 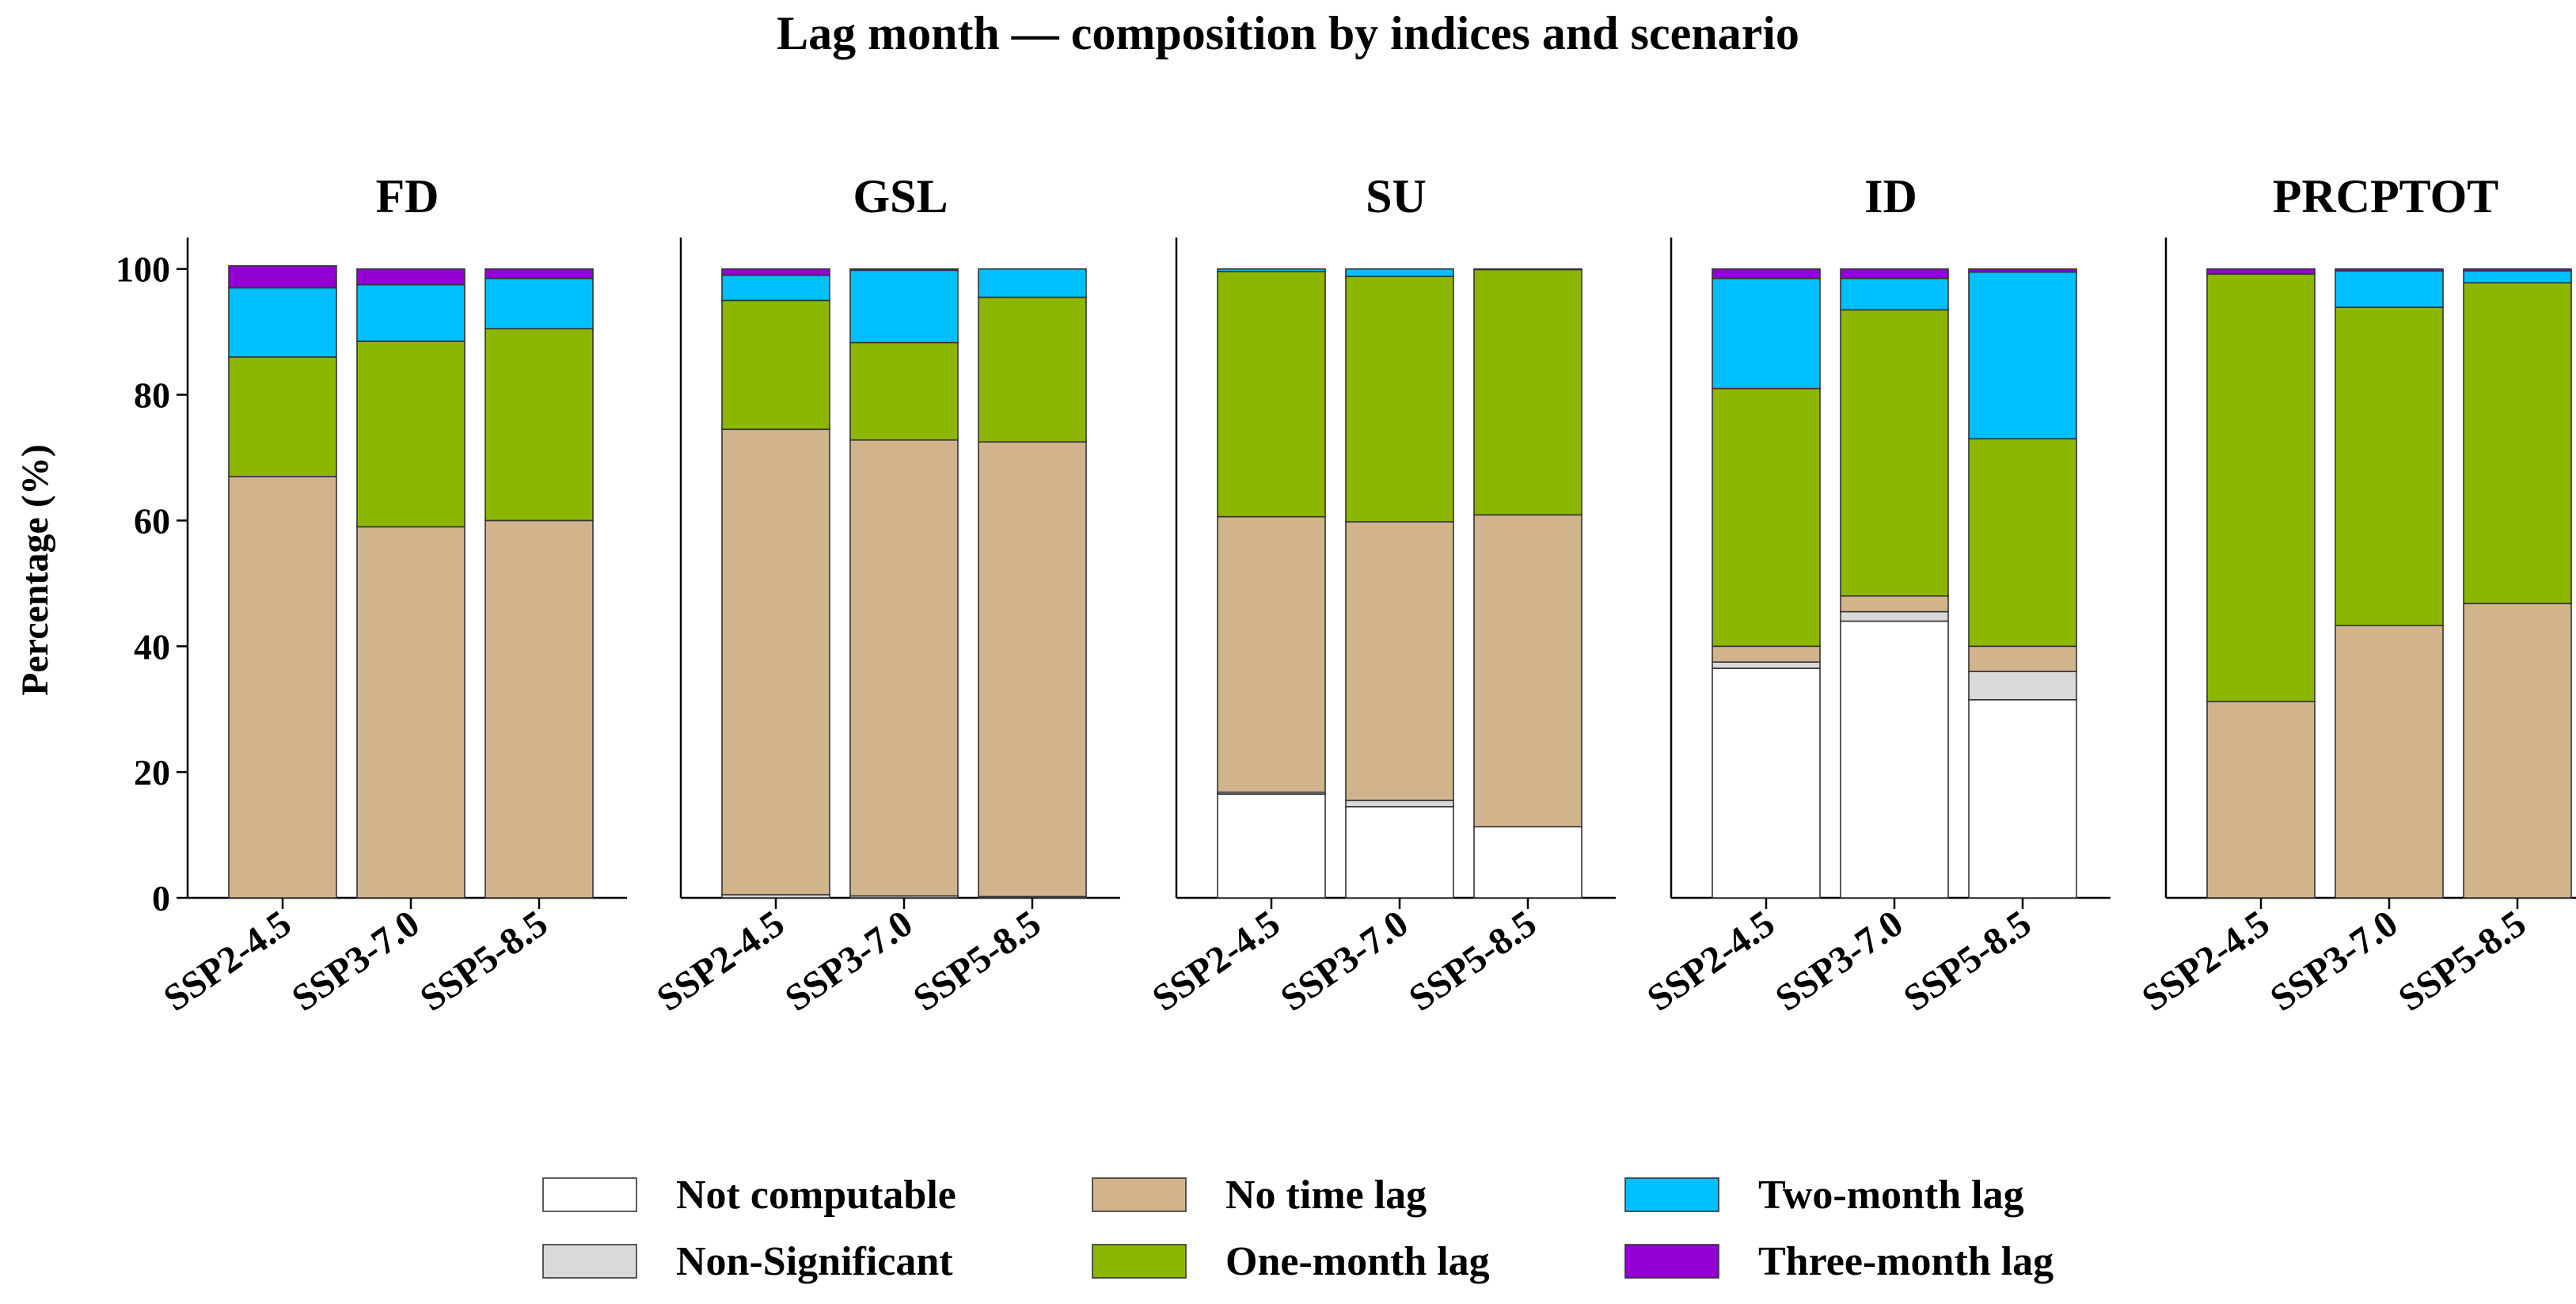 What do you see at coordinates (152, 773) in the screenshot?
I see `y-tick-label: 20` at bounding box center [152, 773].